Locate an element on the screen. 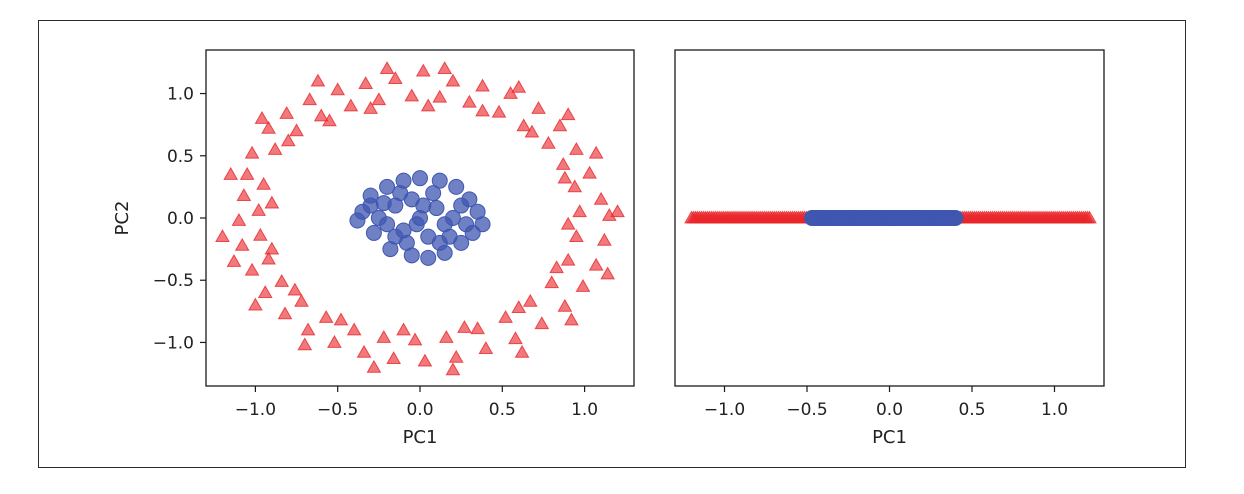 The height and width of the screenshot is (494, 1244). x-tick-label: 0.0 is located at coordinates (889, 410).